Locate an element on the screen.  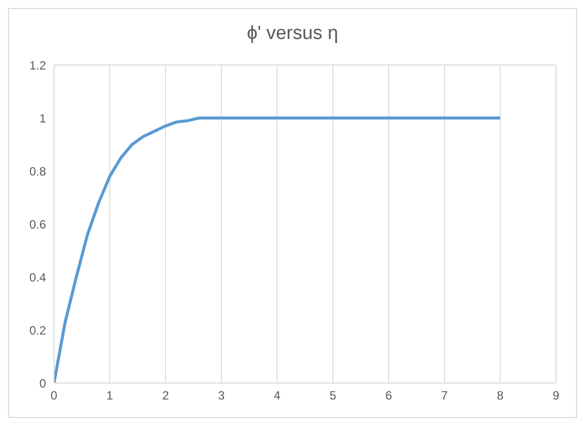
x-tick-label: 5 is located at coordinates (333, 395).